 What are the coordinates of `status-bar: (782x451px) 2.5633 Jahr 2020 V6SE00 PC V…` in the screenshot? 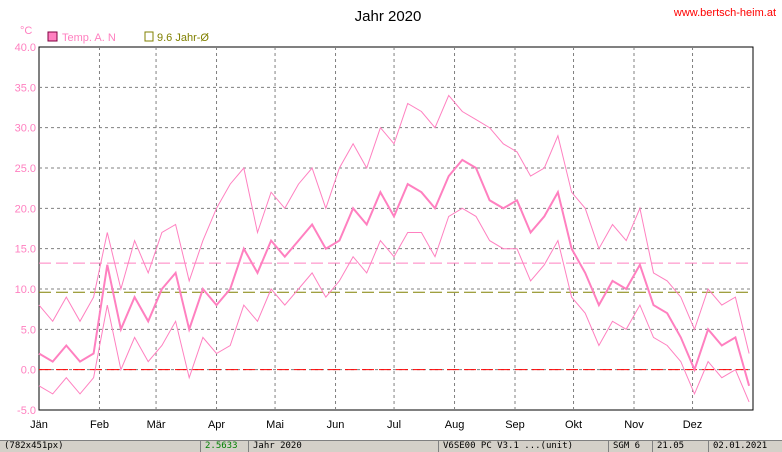 It's located at (391, 446).